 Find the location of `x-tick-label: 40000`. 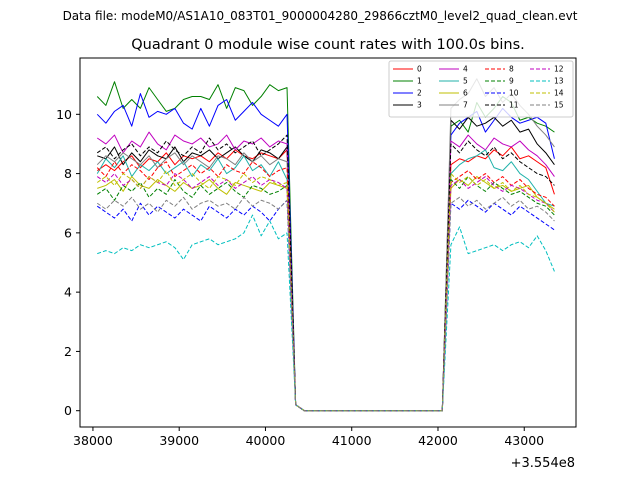

x-tick-label: 40000 is located at coordinates (266, 440).